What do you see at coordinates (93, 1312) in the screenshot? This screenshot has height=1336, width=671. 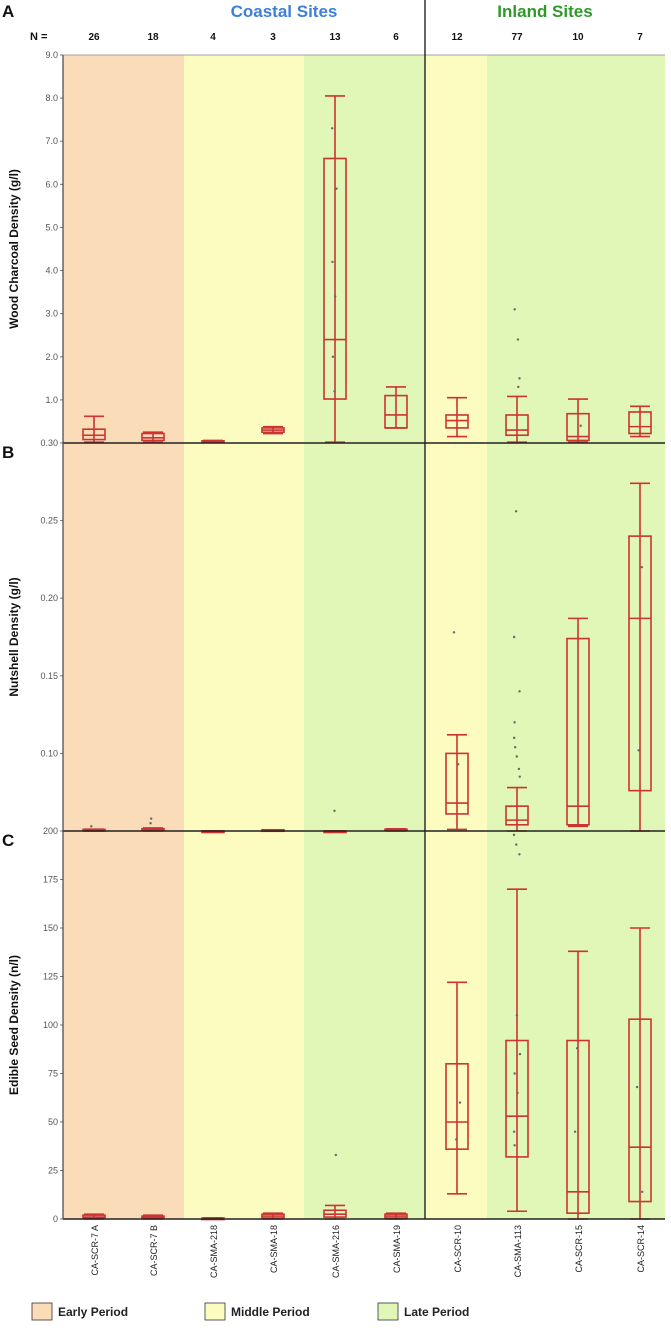 I see `legend-label: Early Period` at bounding box center [93, 1312].